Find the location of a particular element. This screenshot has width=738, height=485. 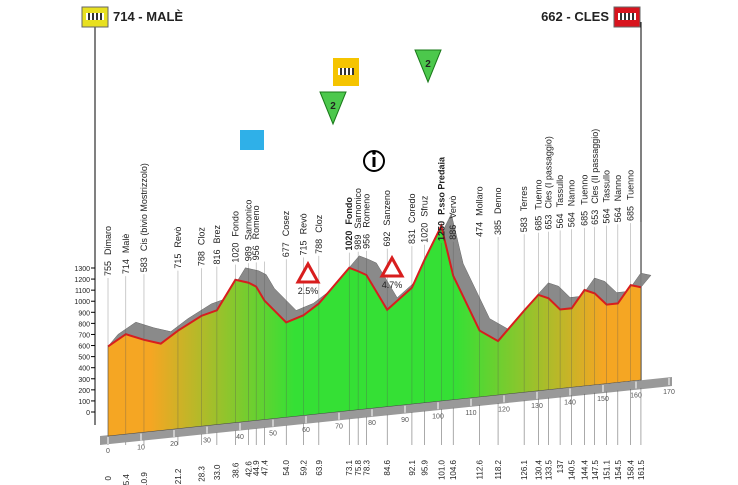

waypoint-alt: 715 is located at coordinates (303, 247).